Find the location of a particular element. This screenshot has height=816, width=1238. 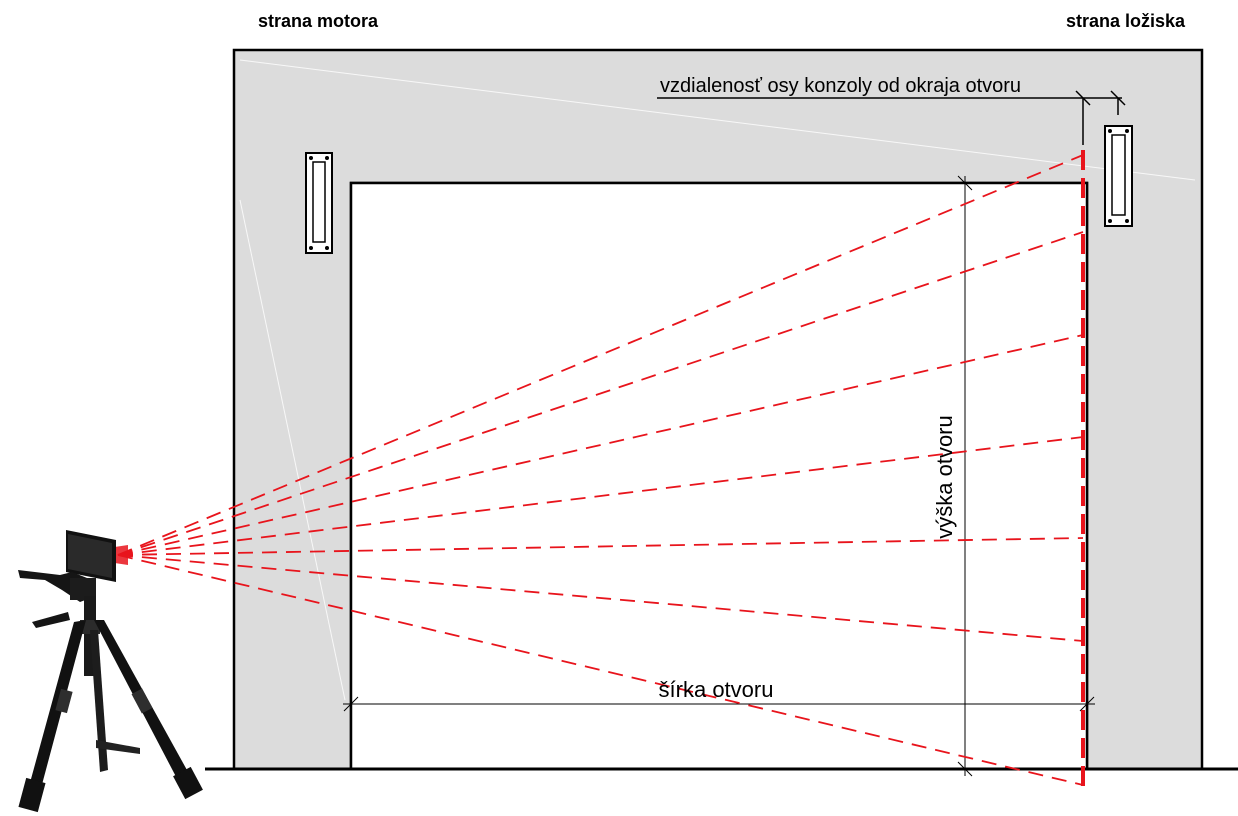

opening-height-label: výška otvoru is located at coordinates (944, 477).